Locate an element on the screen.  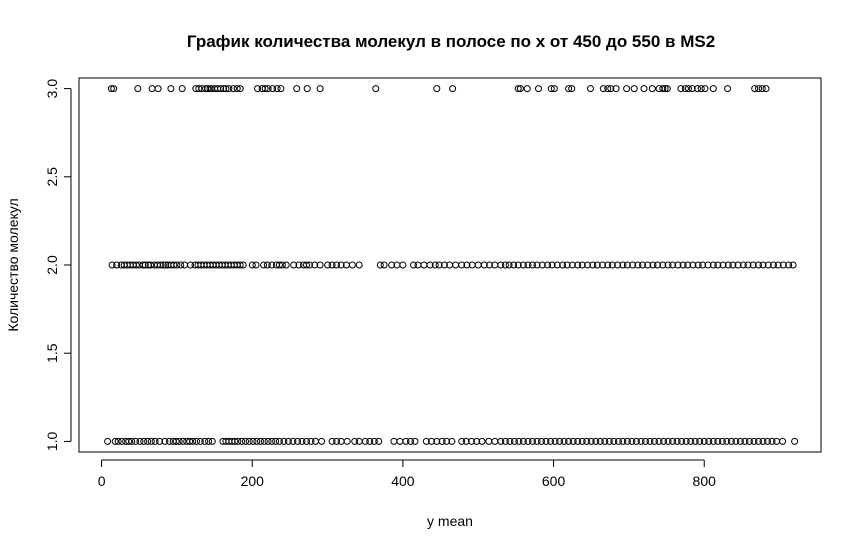
y-tick-label: 1.0 is located at coordinates (52, 441).